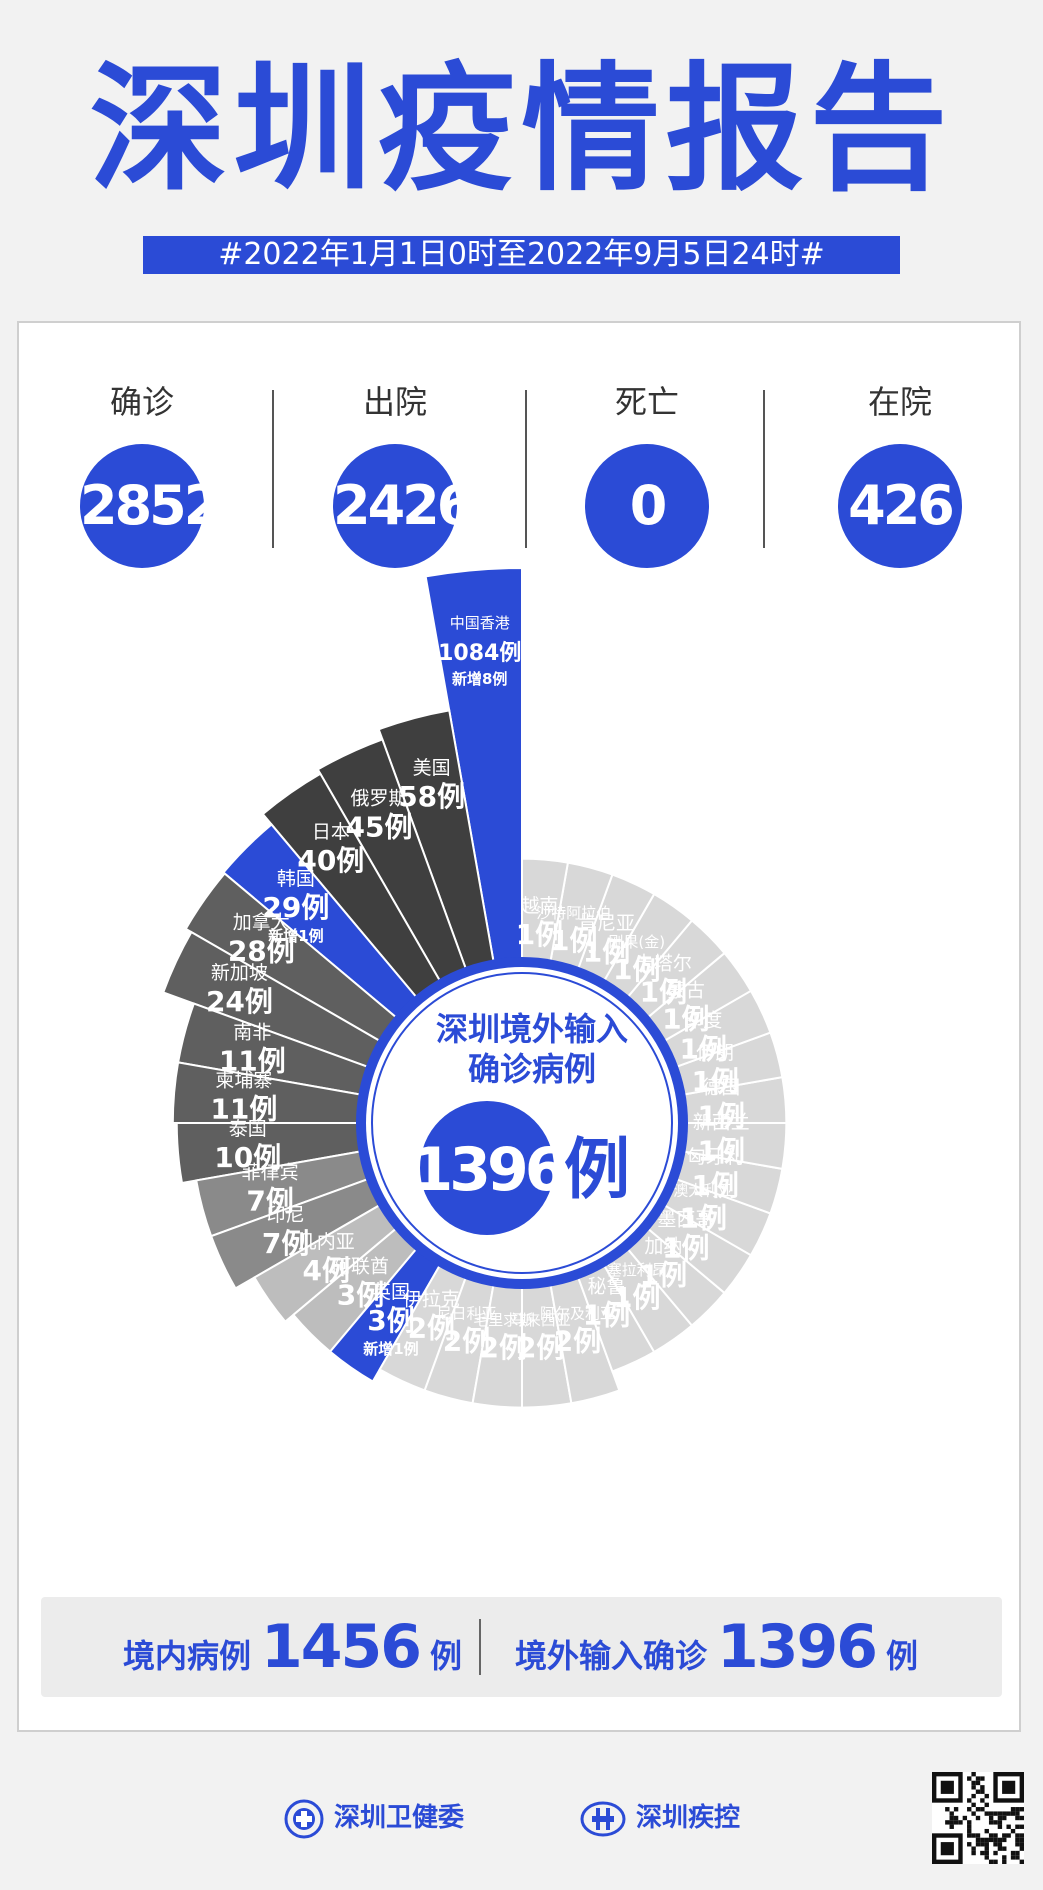  Describe the element at coordinates (403, 506) in the screenshot. I see `stat-value: 2426` at that location.